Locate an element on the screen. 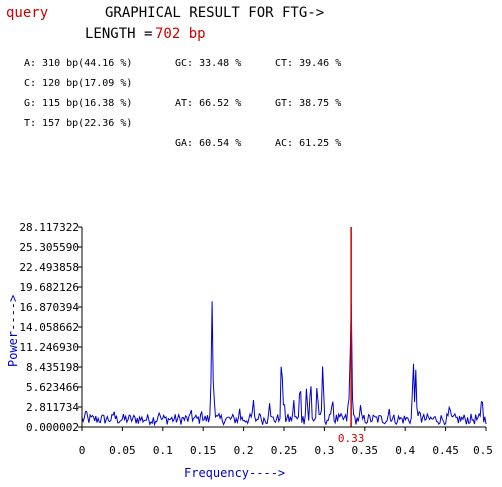 This screenshot has height=487, width=502. x-axis-ticks: 0 0.05 0.1 0.15 0.2 0.25 0.3 0.35 0.4 0.45 0.5 is located at coordinates (286, 442).